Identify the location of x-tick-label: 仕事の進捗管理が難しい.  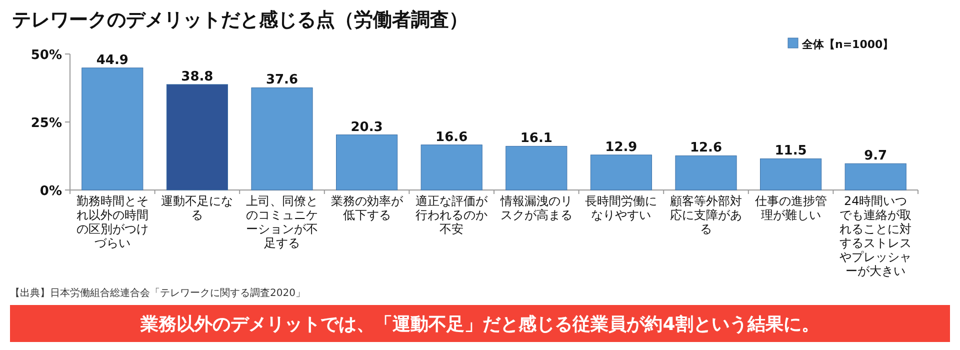
(790, 208).